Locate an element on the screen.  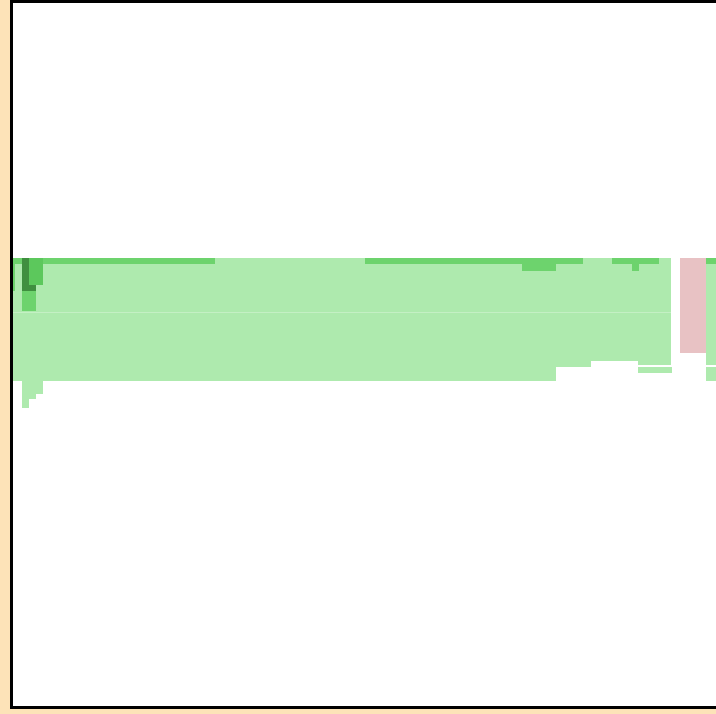
pink-column is located at coordinates (693, 305).